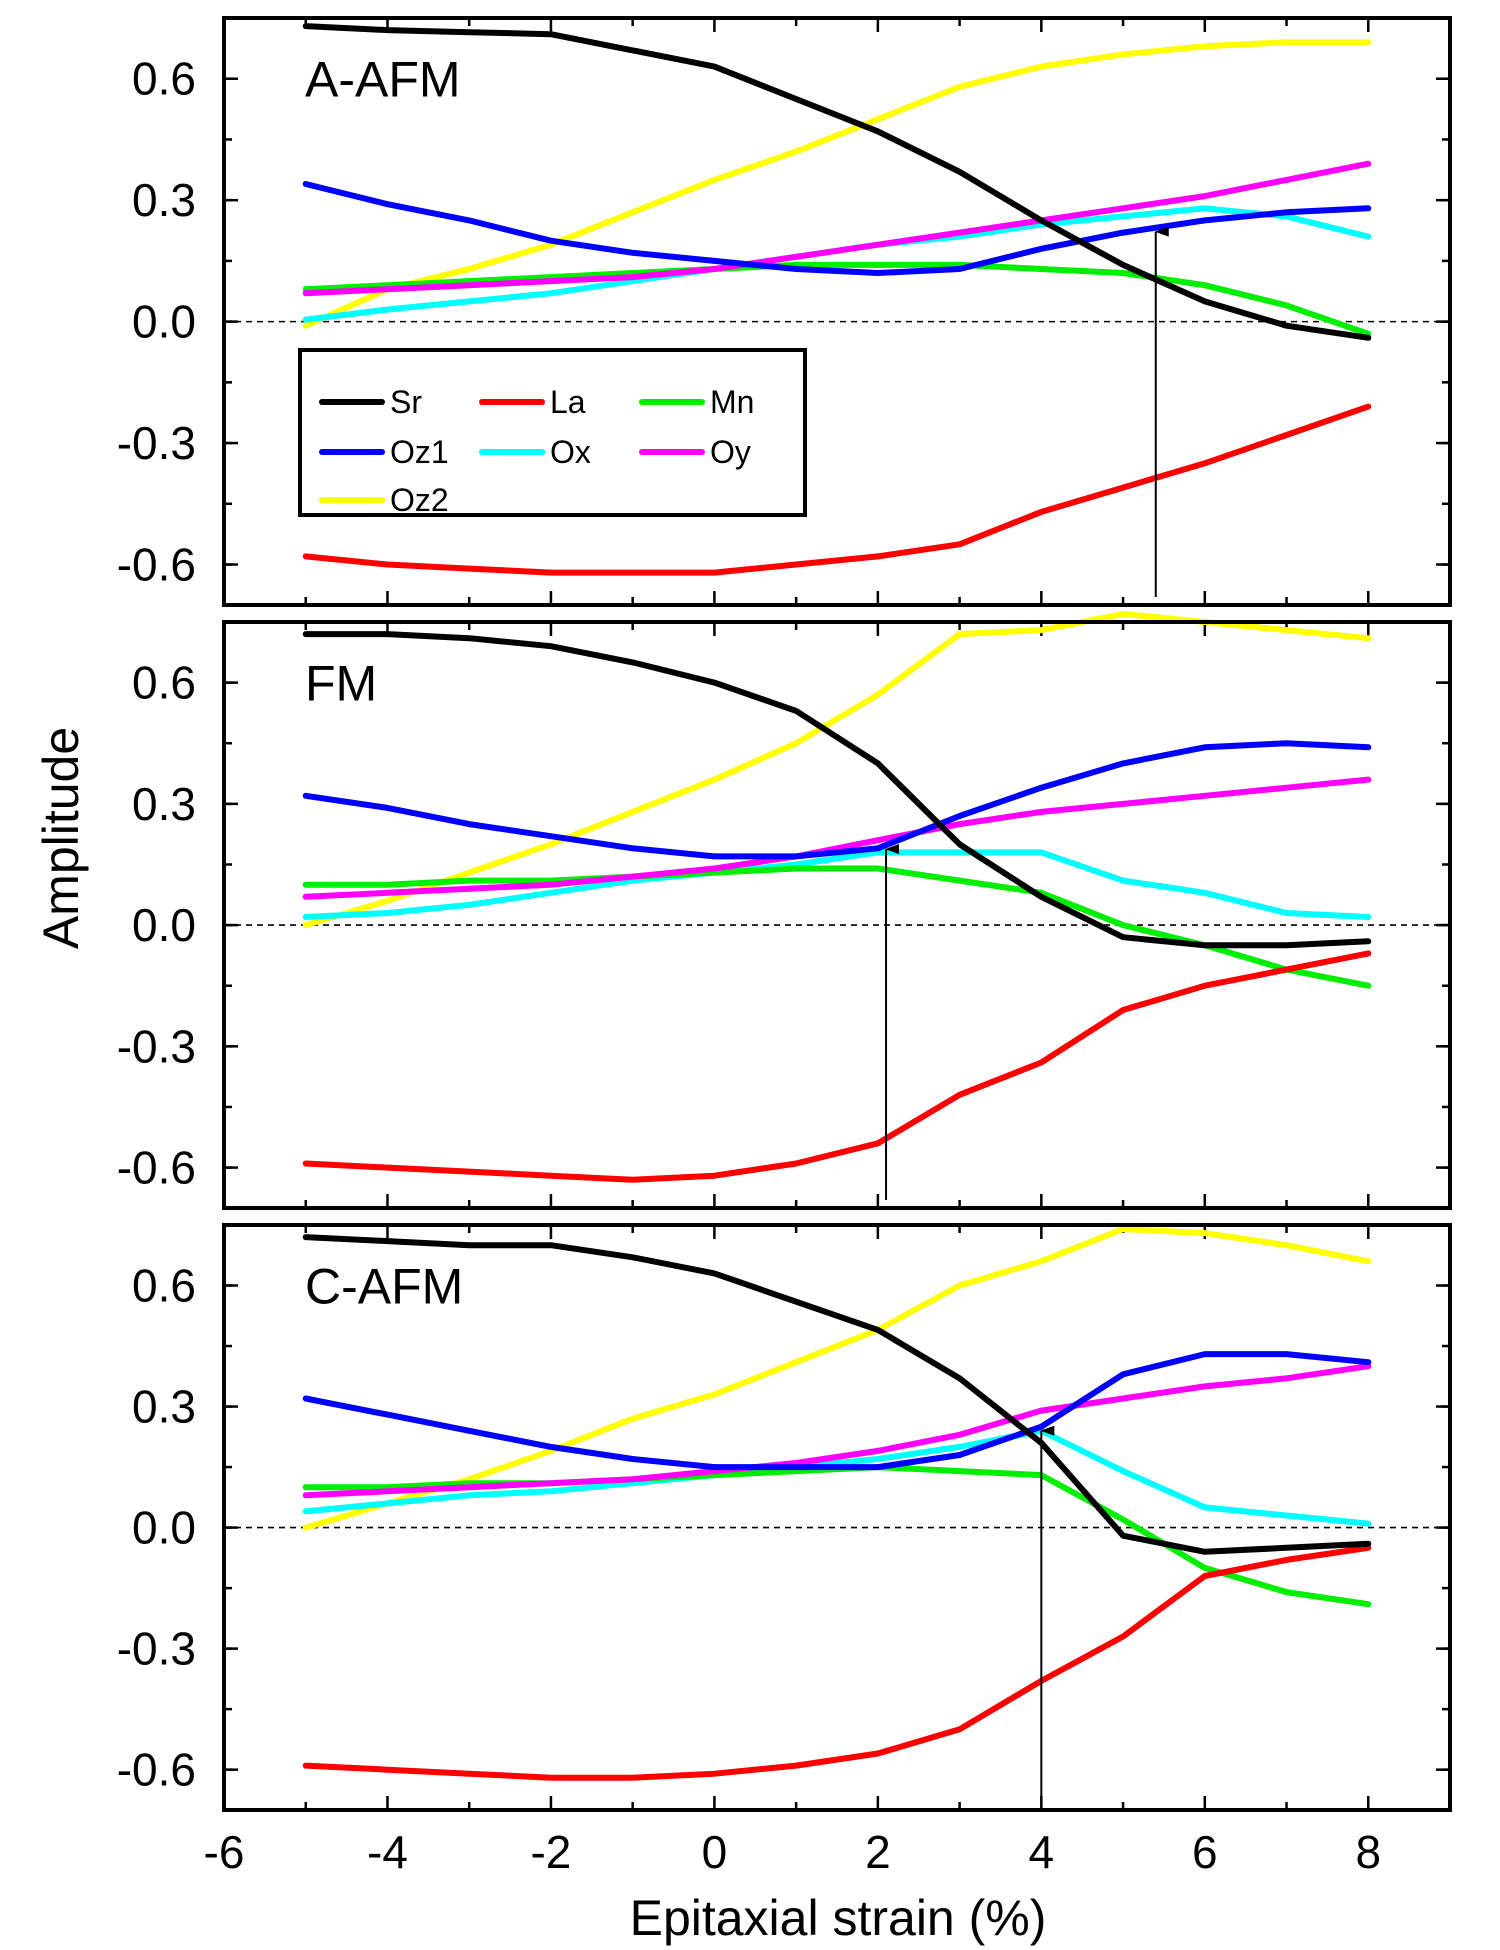  Describe the element at coordinates (419, 452) in the screenshot. I see `legend-label-oz1: Oz1` at that location.